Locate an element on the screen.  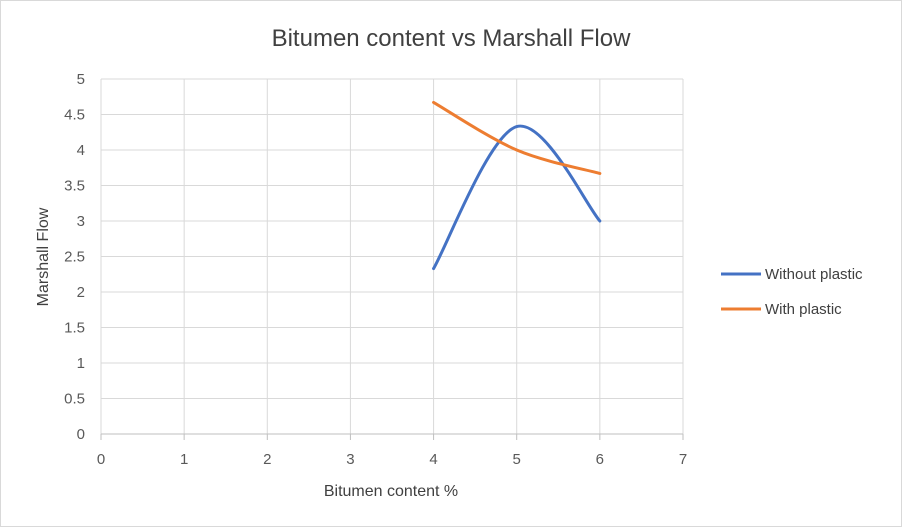
y-tick-label: 1.5 is located at coordinates (74, 328).